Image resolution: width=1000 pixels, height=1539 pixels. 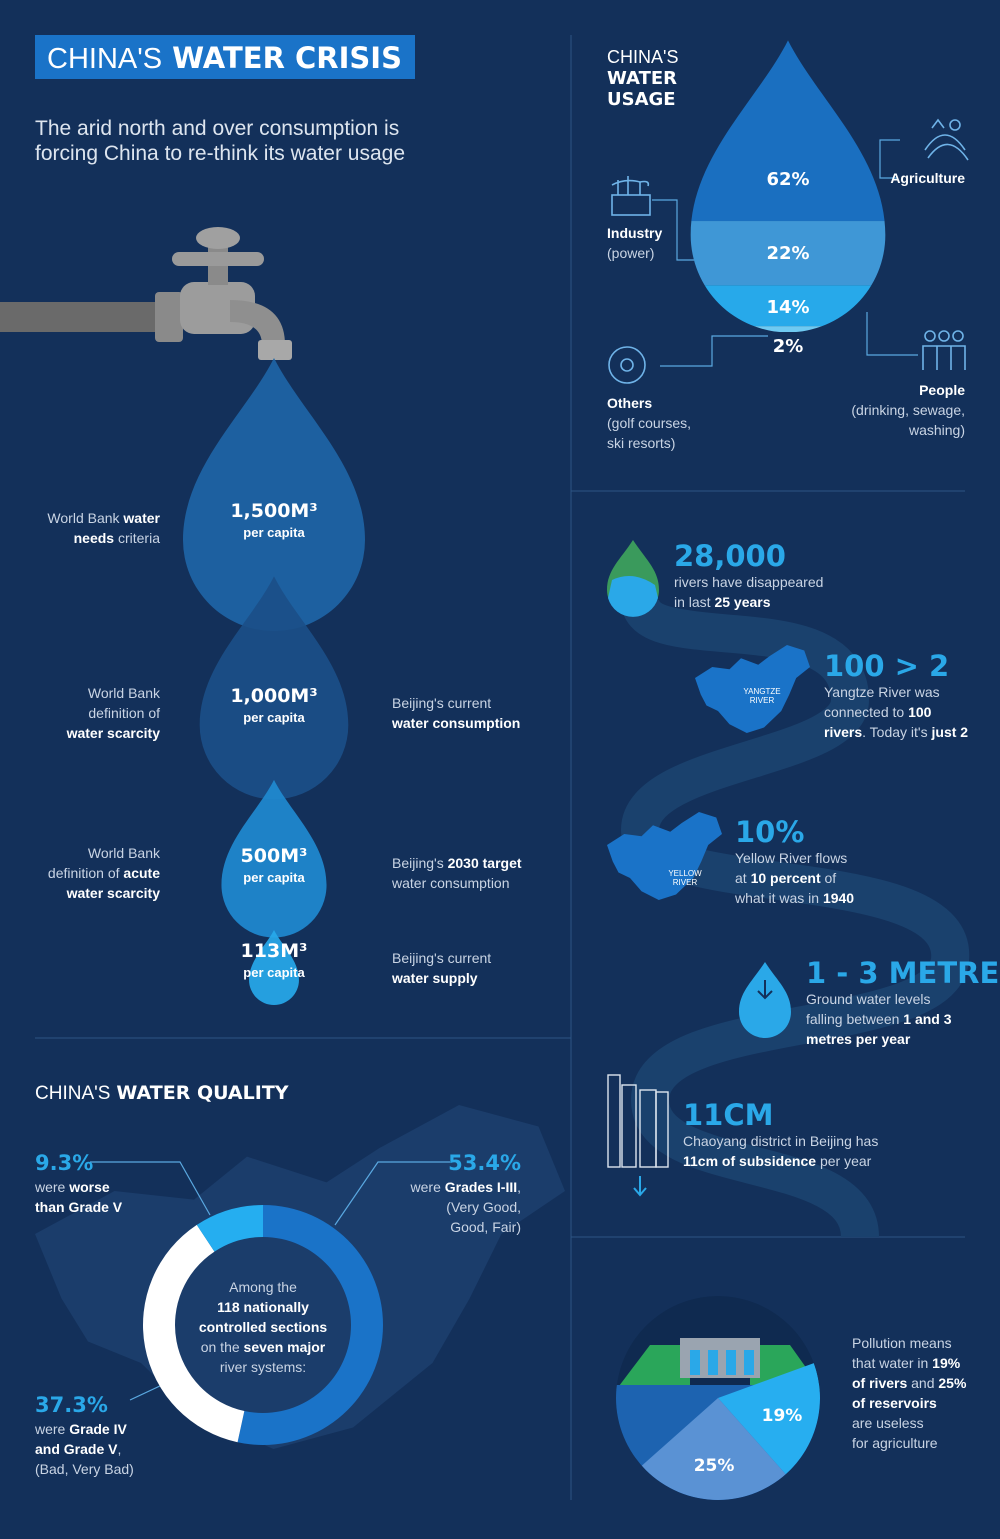 I want to click on text-line: Chaoyang district in Beijing has, so click(x=780, y=1141).